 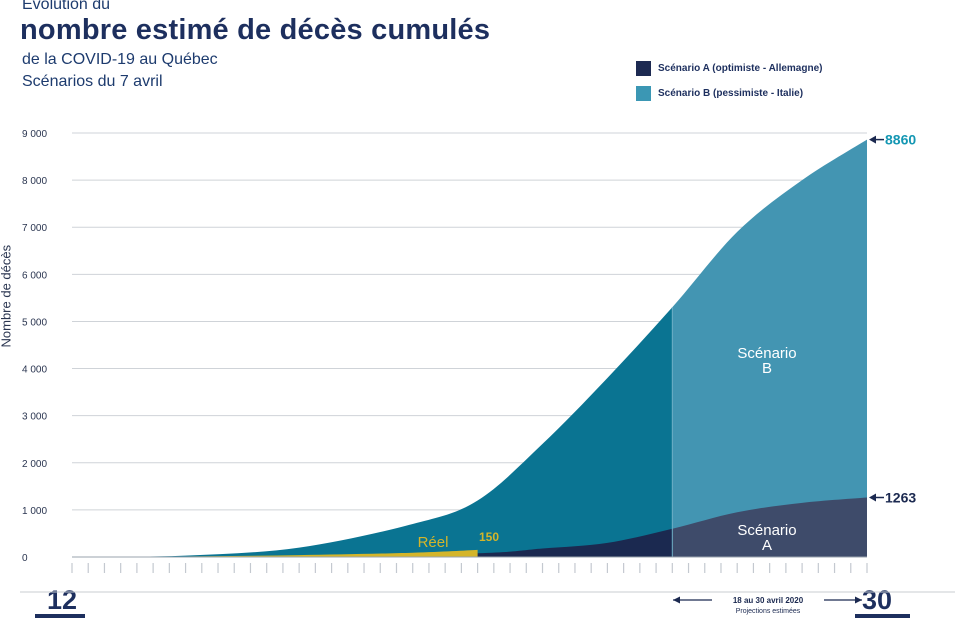 I want to click on y-tick-label: 8 000, so click(x=34, y=181).